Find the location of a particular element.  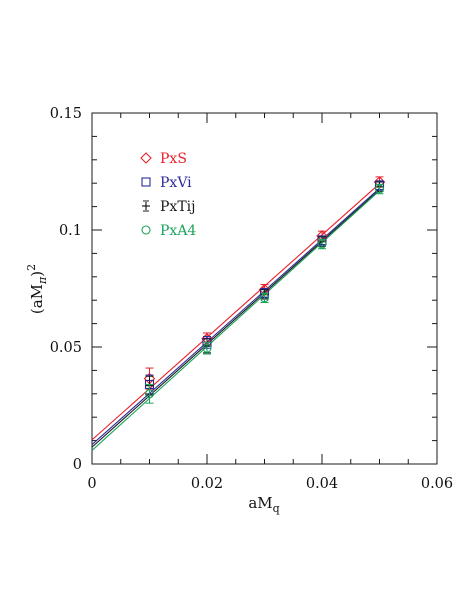

x-axis-title-main: aM is located at coordinates (260, 503).